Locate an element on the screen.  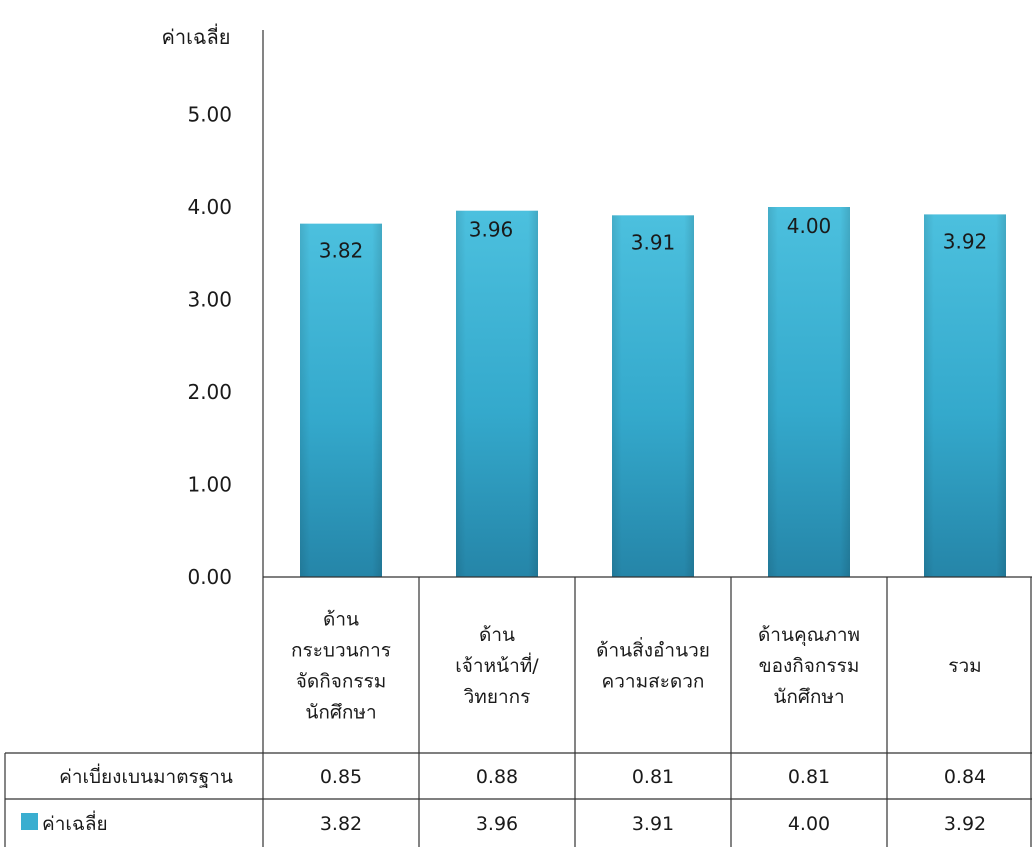
data-label: 3.82 is located at coordinates (341, 251).